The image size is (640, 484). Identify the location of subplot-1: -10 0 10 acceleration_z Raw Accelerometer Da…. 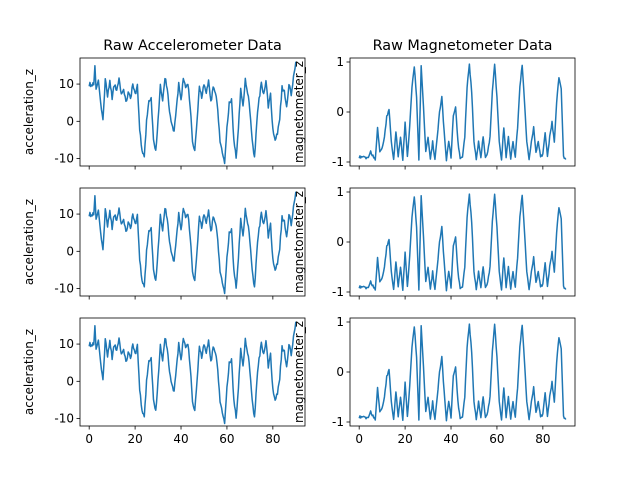
(164, 104).